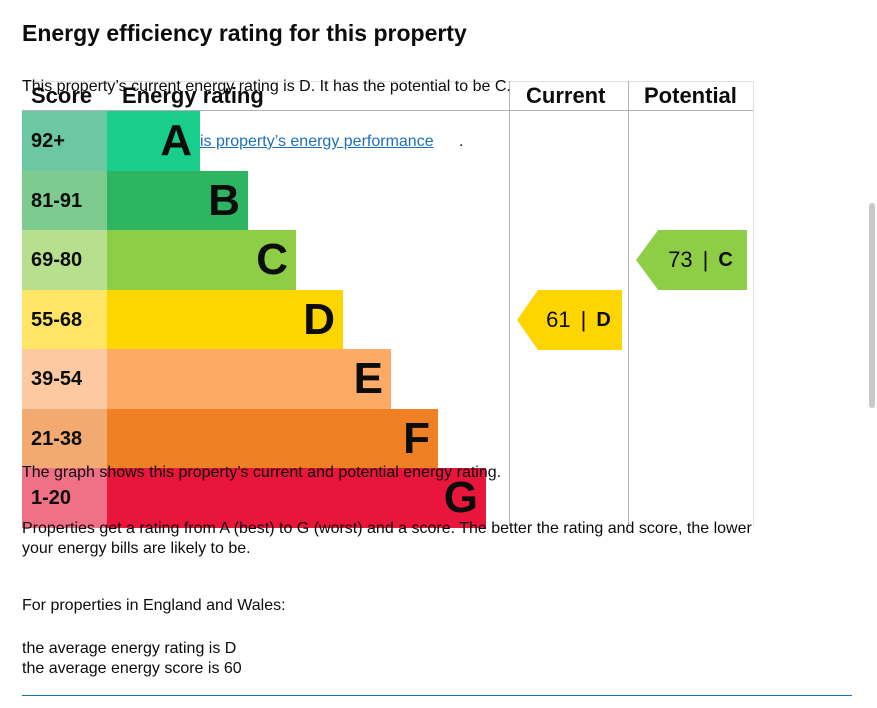 This screenshot has width=877, height=708. I want to click on divider-rating-current, so click(509, 303).